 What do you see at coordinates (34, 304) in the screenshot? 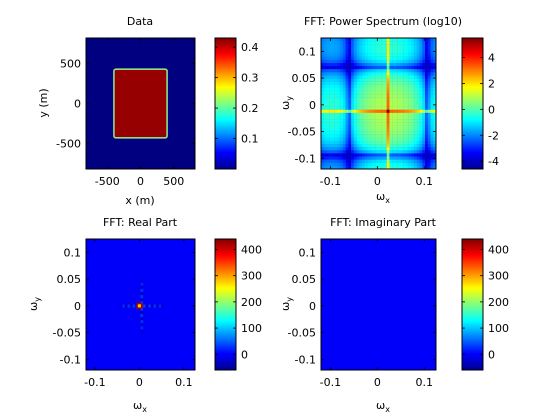
I see `panel-real-ylabel: ωy` at bounding box center [34, 304].